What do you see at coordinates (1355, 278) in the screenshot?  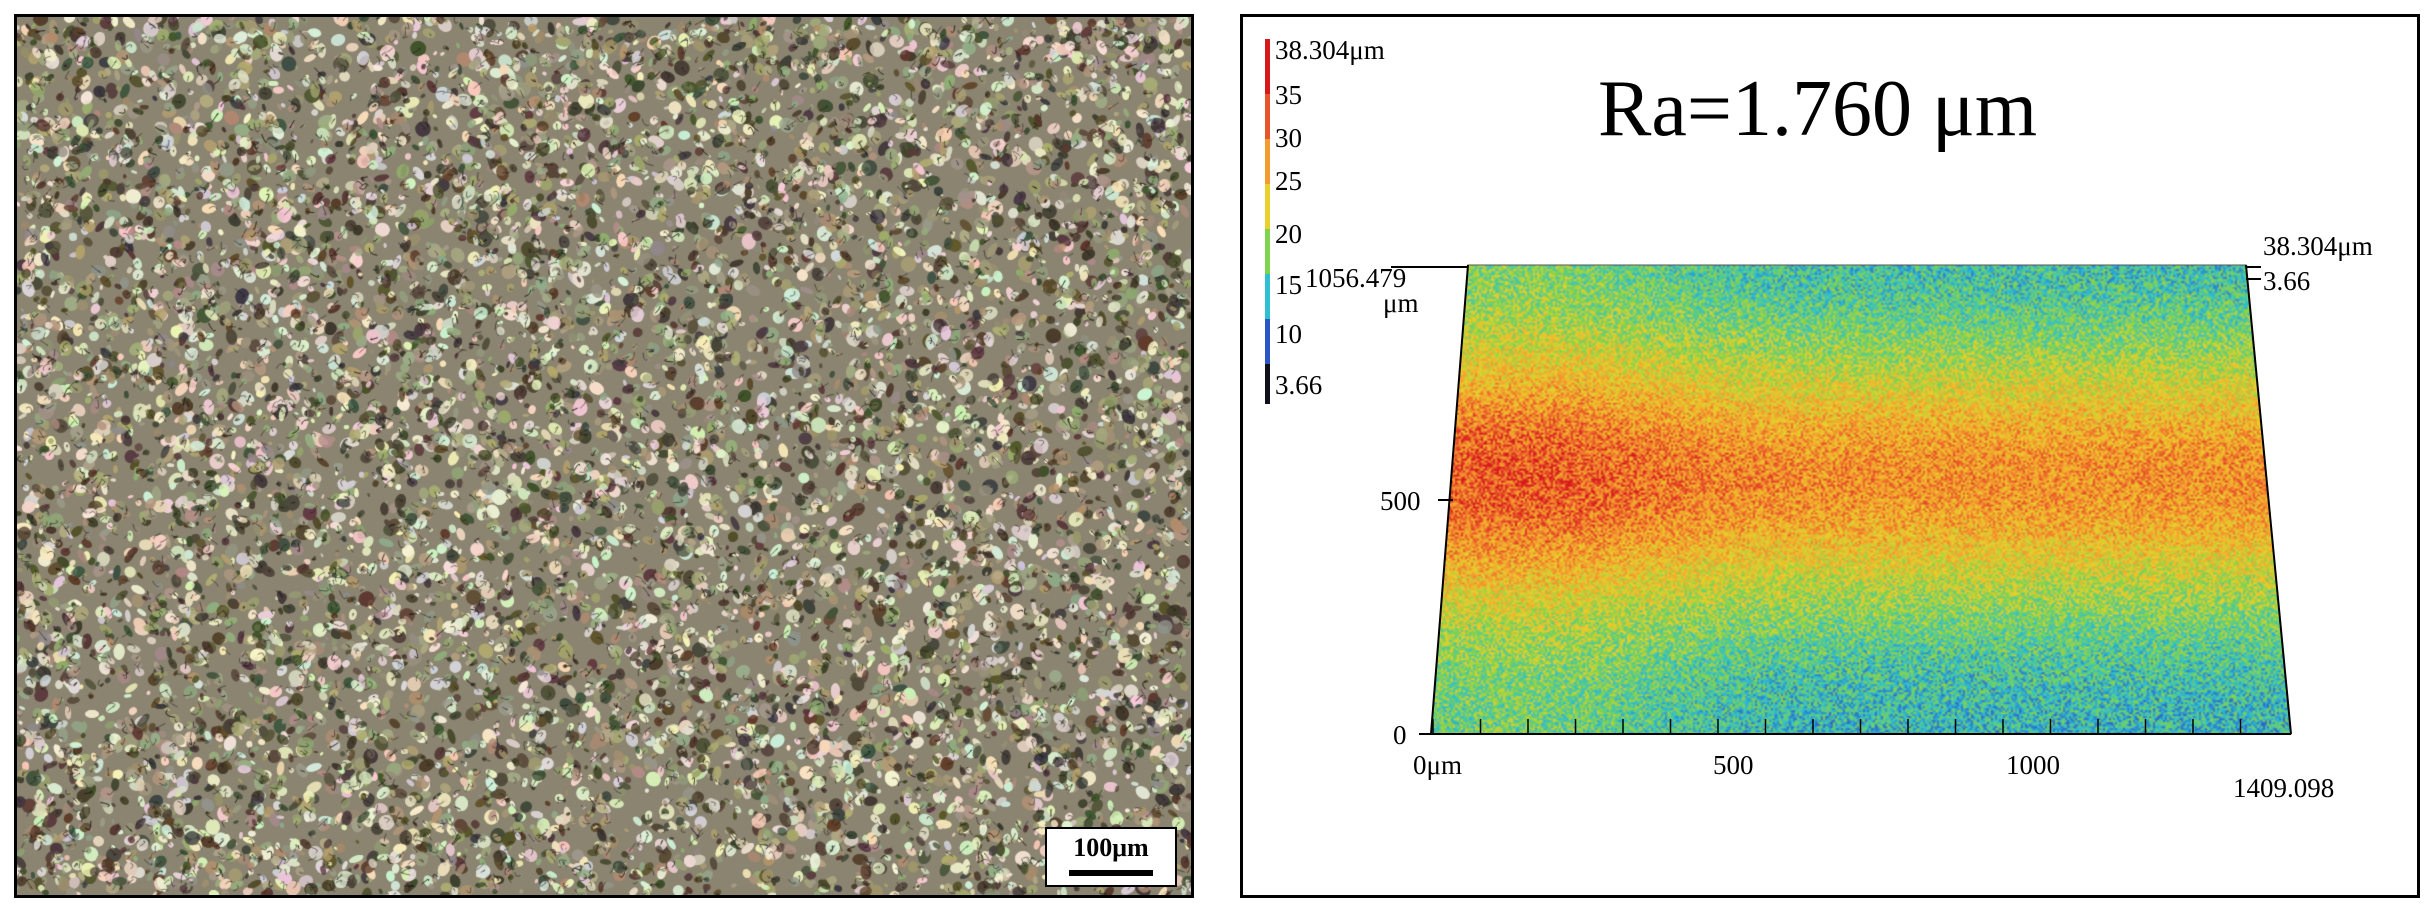 I see `y-axis-max-label: 1056.479` at bounding box center [1355, 278].